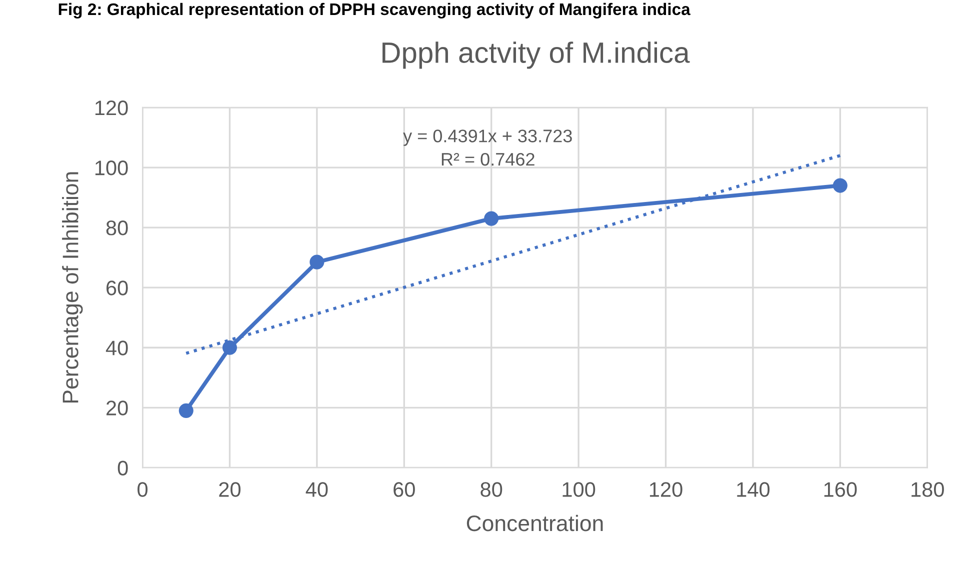 The width and height of the screenshot is (963, 581). What do you see at coordinates (579, 489) in the screenshot?
I see `x-tick-label: 100` at bounding box center [579, 489].